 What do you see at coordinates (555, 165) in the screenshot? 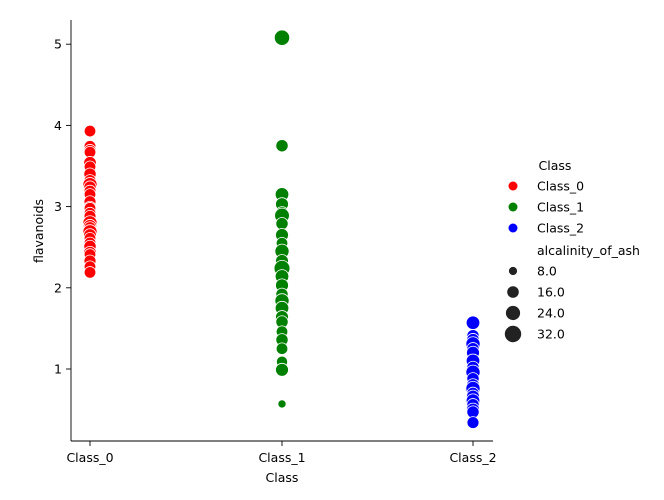
I see `legend-hue-title: Class` at bounding box center [555, 165].